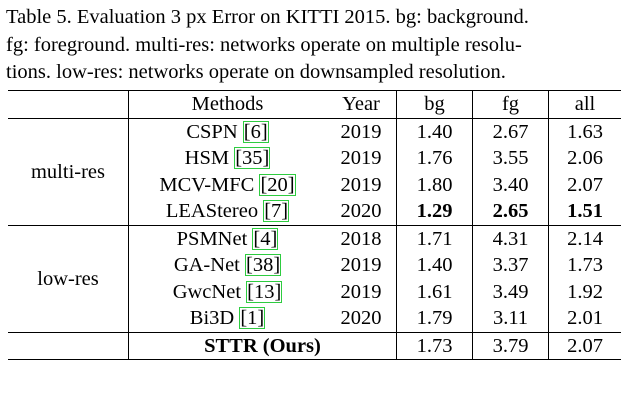 The height and width of the screenshot is (411, 627). I want to click on method-cell: LEAStereo [7], so click(228, 211).